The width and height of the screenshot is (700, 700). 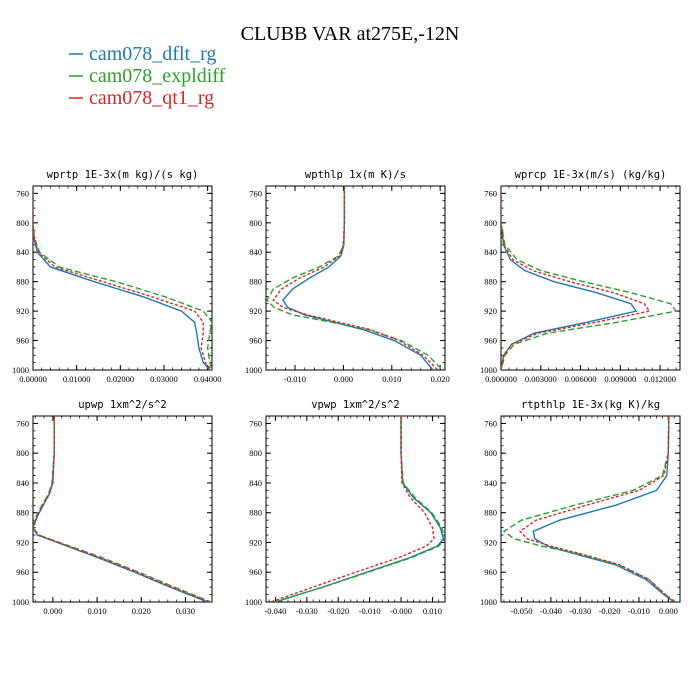 I want to click on x-tick-label: 0.02000, so click(x=121, y=379).